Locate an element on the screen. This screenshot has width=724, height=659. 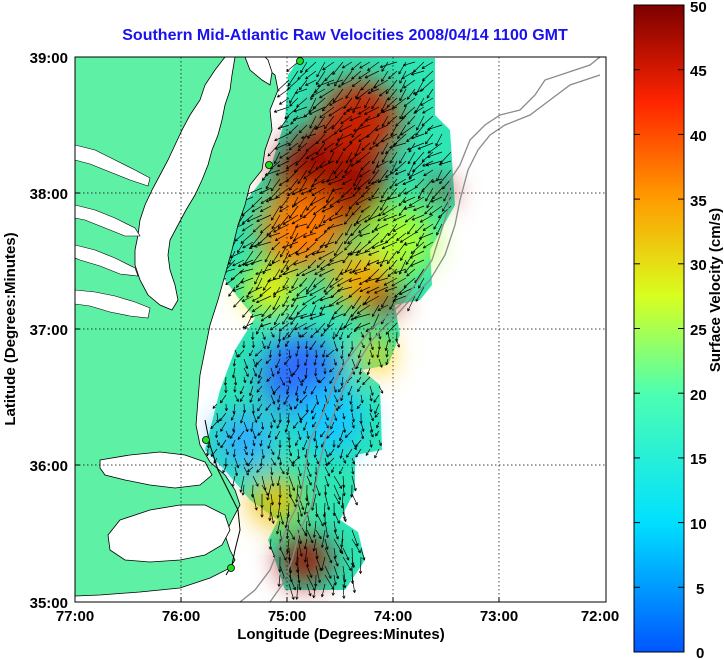
barrier-island is located at coordinates (222, 497).